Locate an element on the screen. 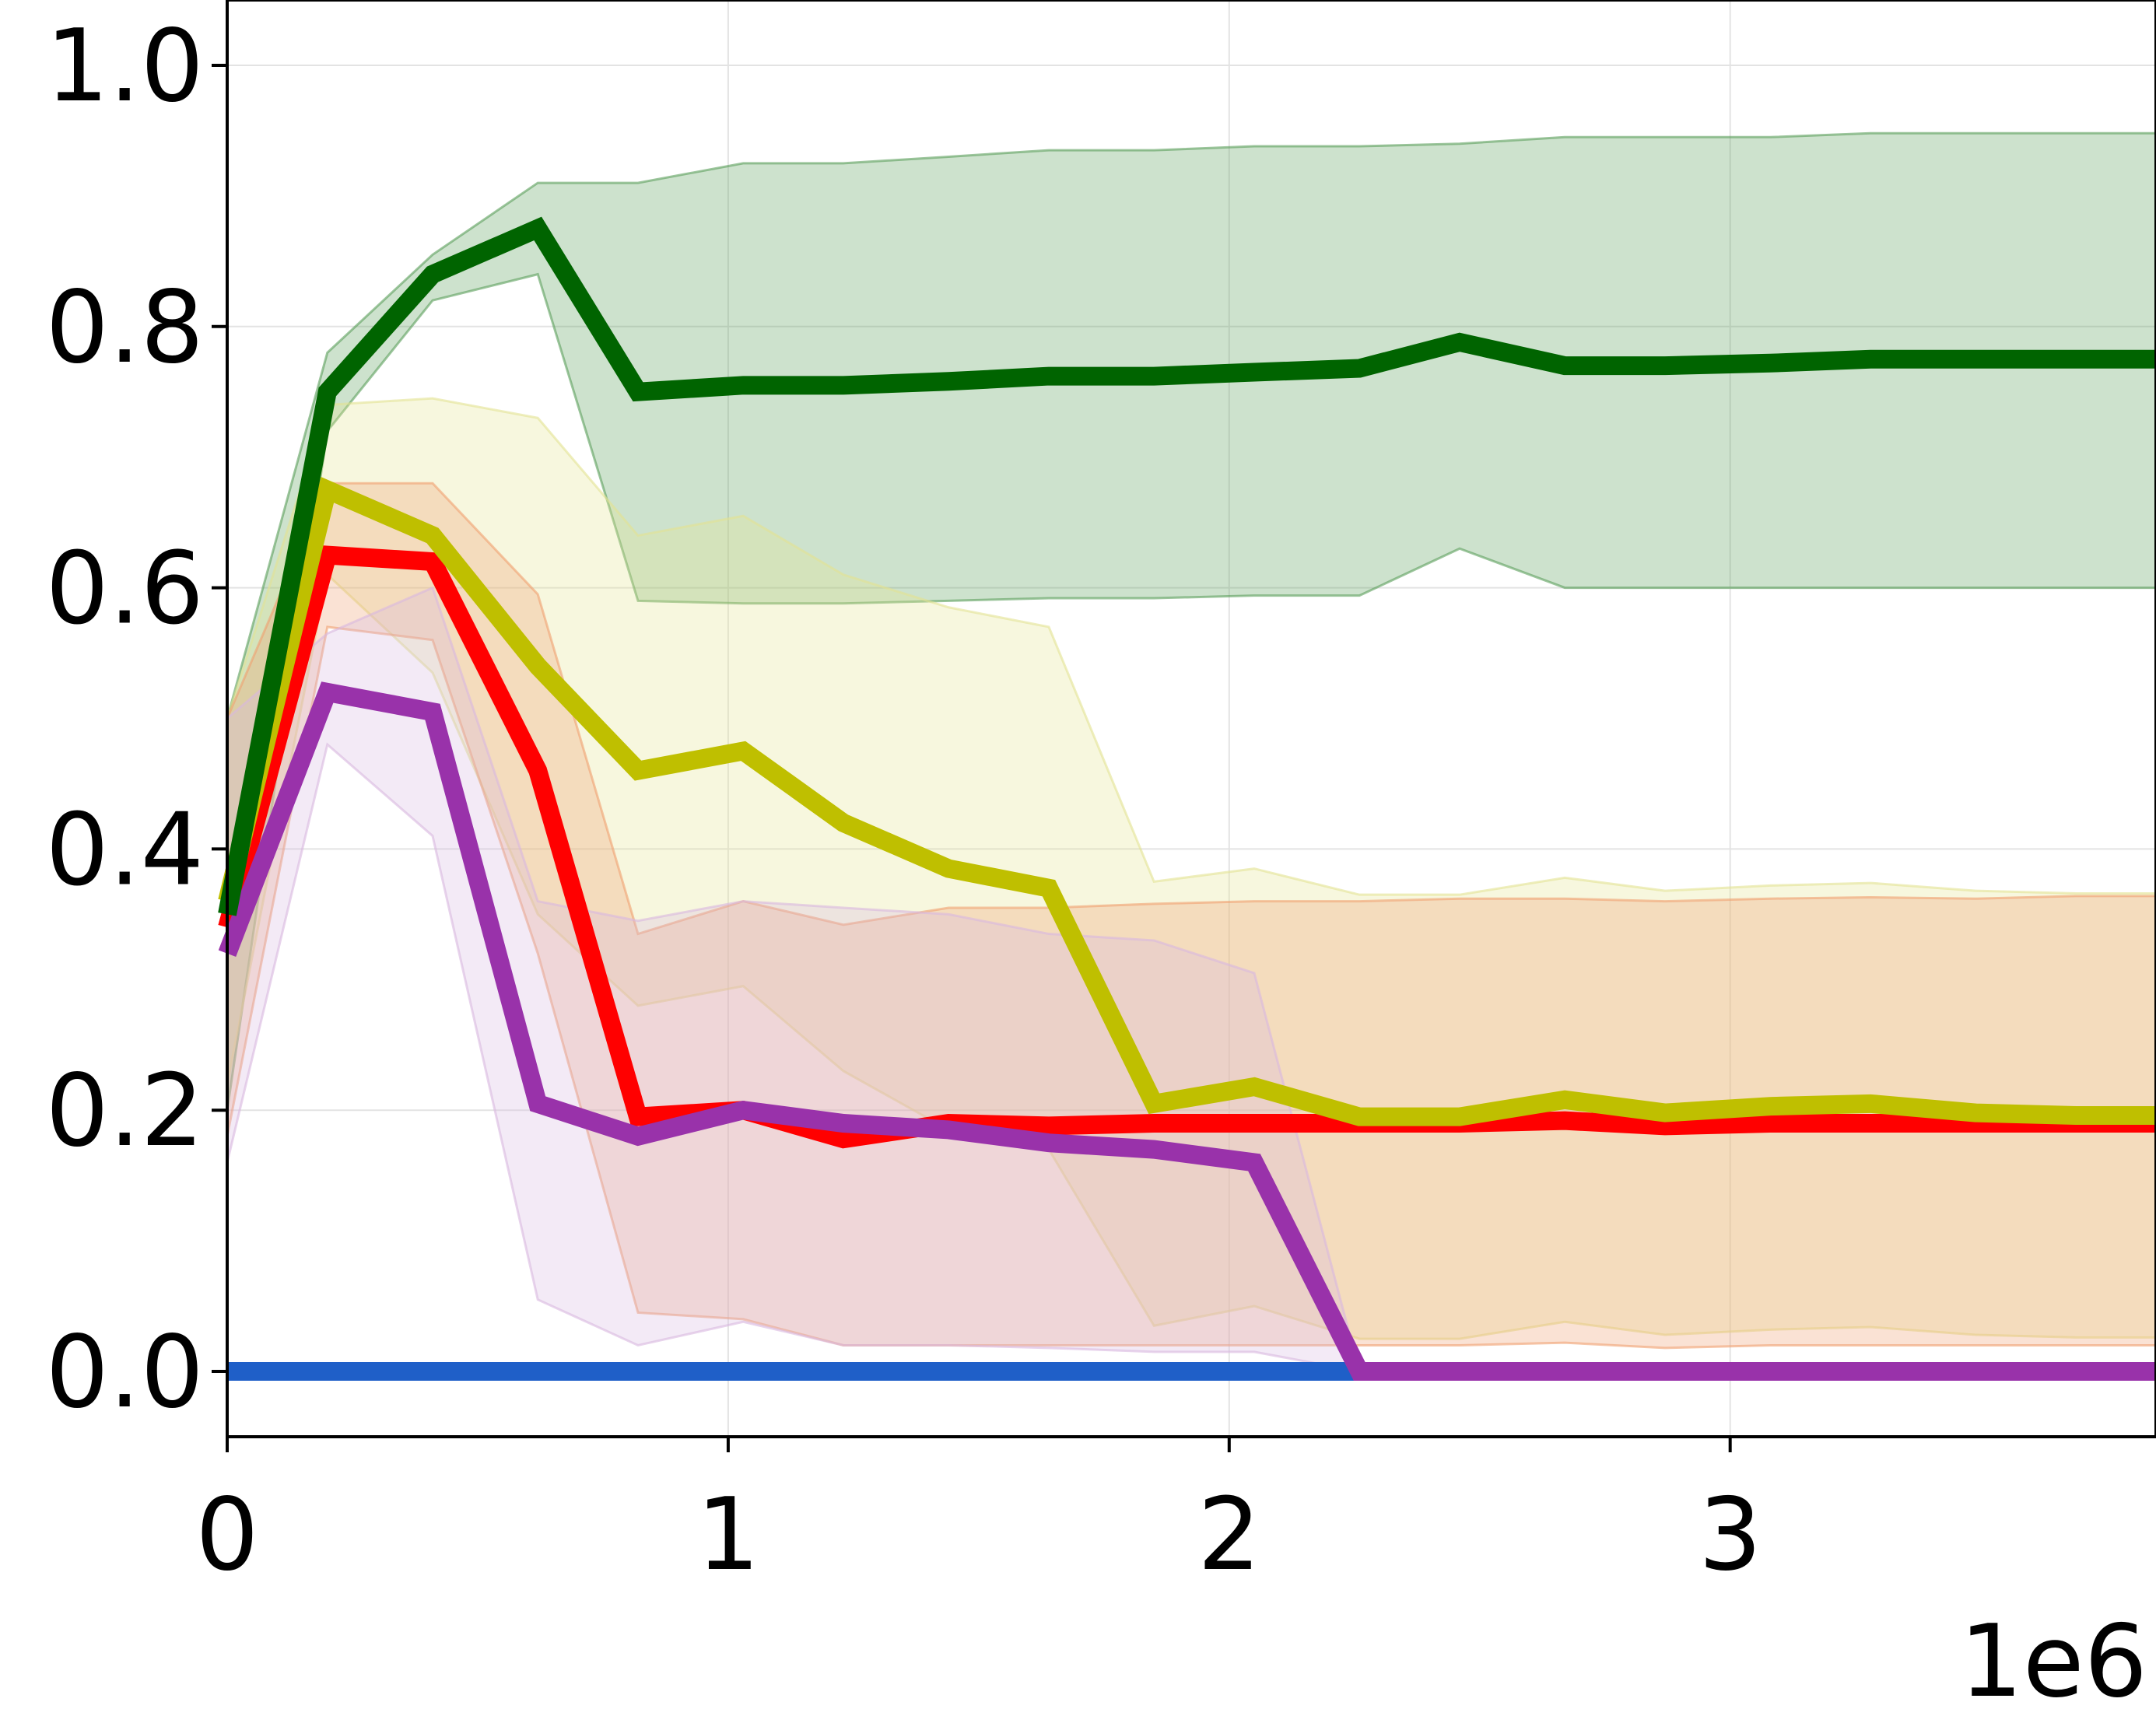 This screenshot has height=1723, width=2156. x-axis-ticks: 0 1 2 3 is located at coordinates (978, 1515).